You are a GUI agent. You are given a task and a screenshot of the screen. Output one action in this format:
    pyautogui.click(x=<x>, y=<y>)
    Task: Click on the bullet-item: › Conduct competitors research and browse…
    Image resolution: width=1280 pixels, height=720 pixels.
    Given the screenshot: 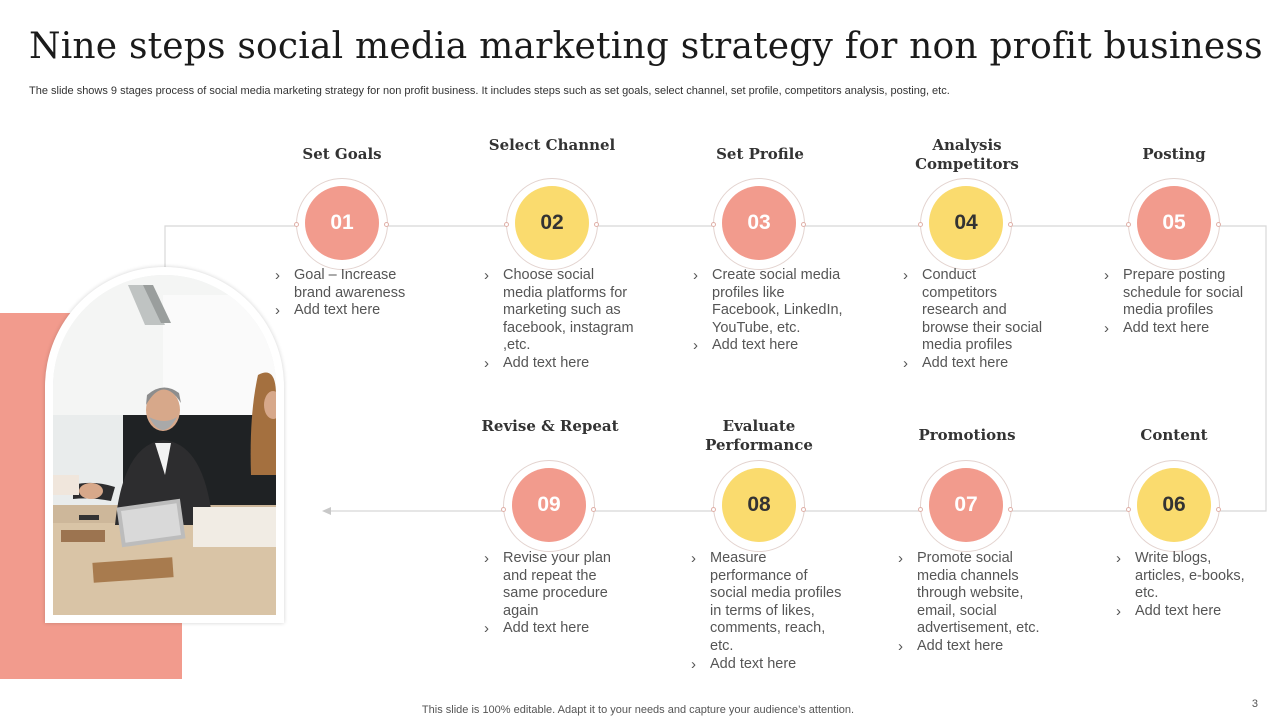 What is the action you would take?
    pyautogui.click(x=973, y=310)
    